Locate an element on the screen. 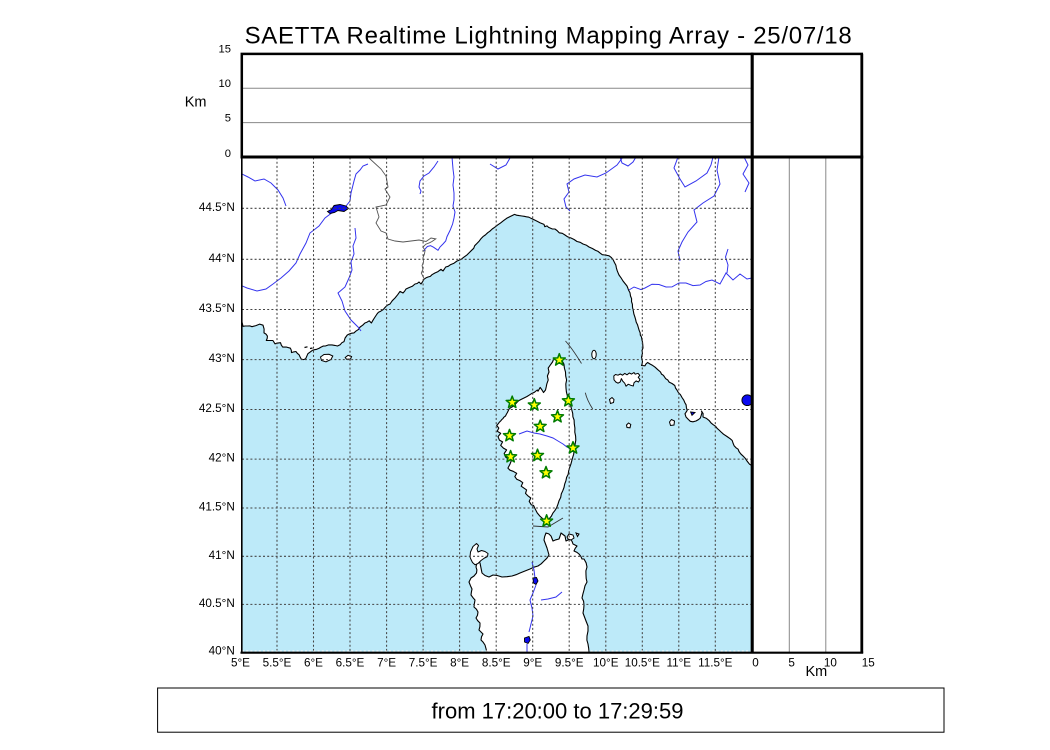 This screenshot has height=750, width=1050. svg-text: 40.5°N is located at coordinates (217, 603).